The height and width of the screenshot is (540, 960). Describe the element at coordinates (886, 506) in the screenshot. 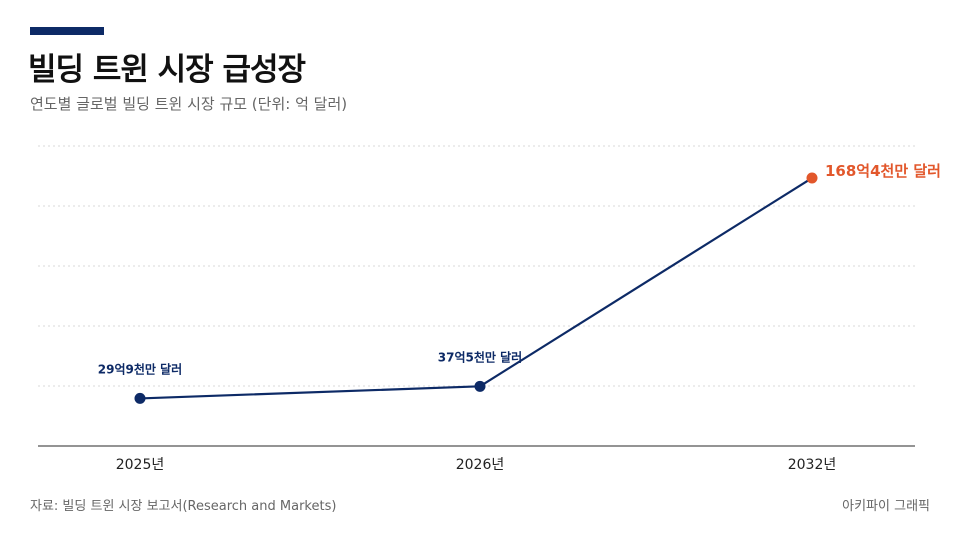

I see `credit-note: 아키파이 그래픽` at that location.